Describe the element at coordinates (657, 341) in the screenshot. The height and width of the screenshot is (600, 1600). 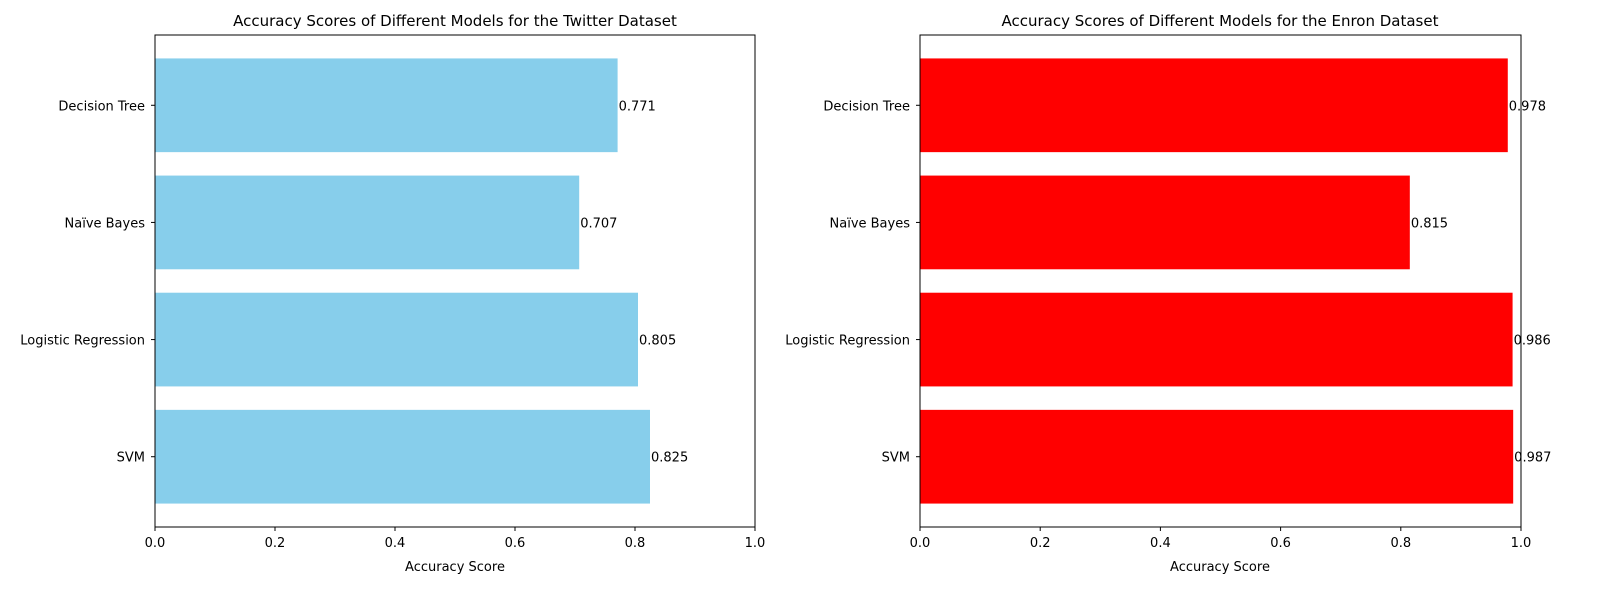
I see `twitter-value-label-logistic-regression: 0.805` at that location.